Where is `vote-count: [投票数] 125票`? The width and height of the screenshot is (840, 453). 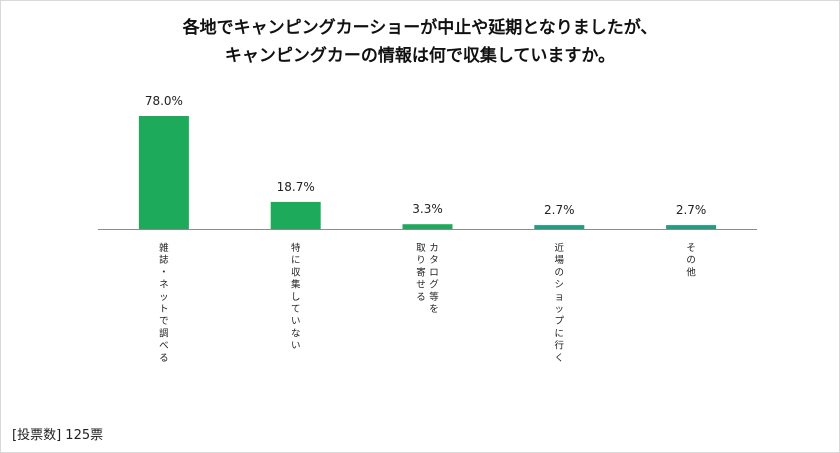
vote-count: [投票数] 125票 is located at coordinates (57, 433).